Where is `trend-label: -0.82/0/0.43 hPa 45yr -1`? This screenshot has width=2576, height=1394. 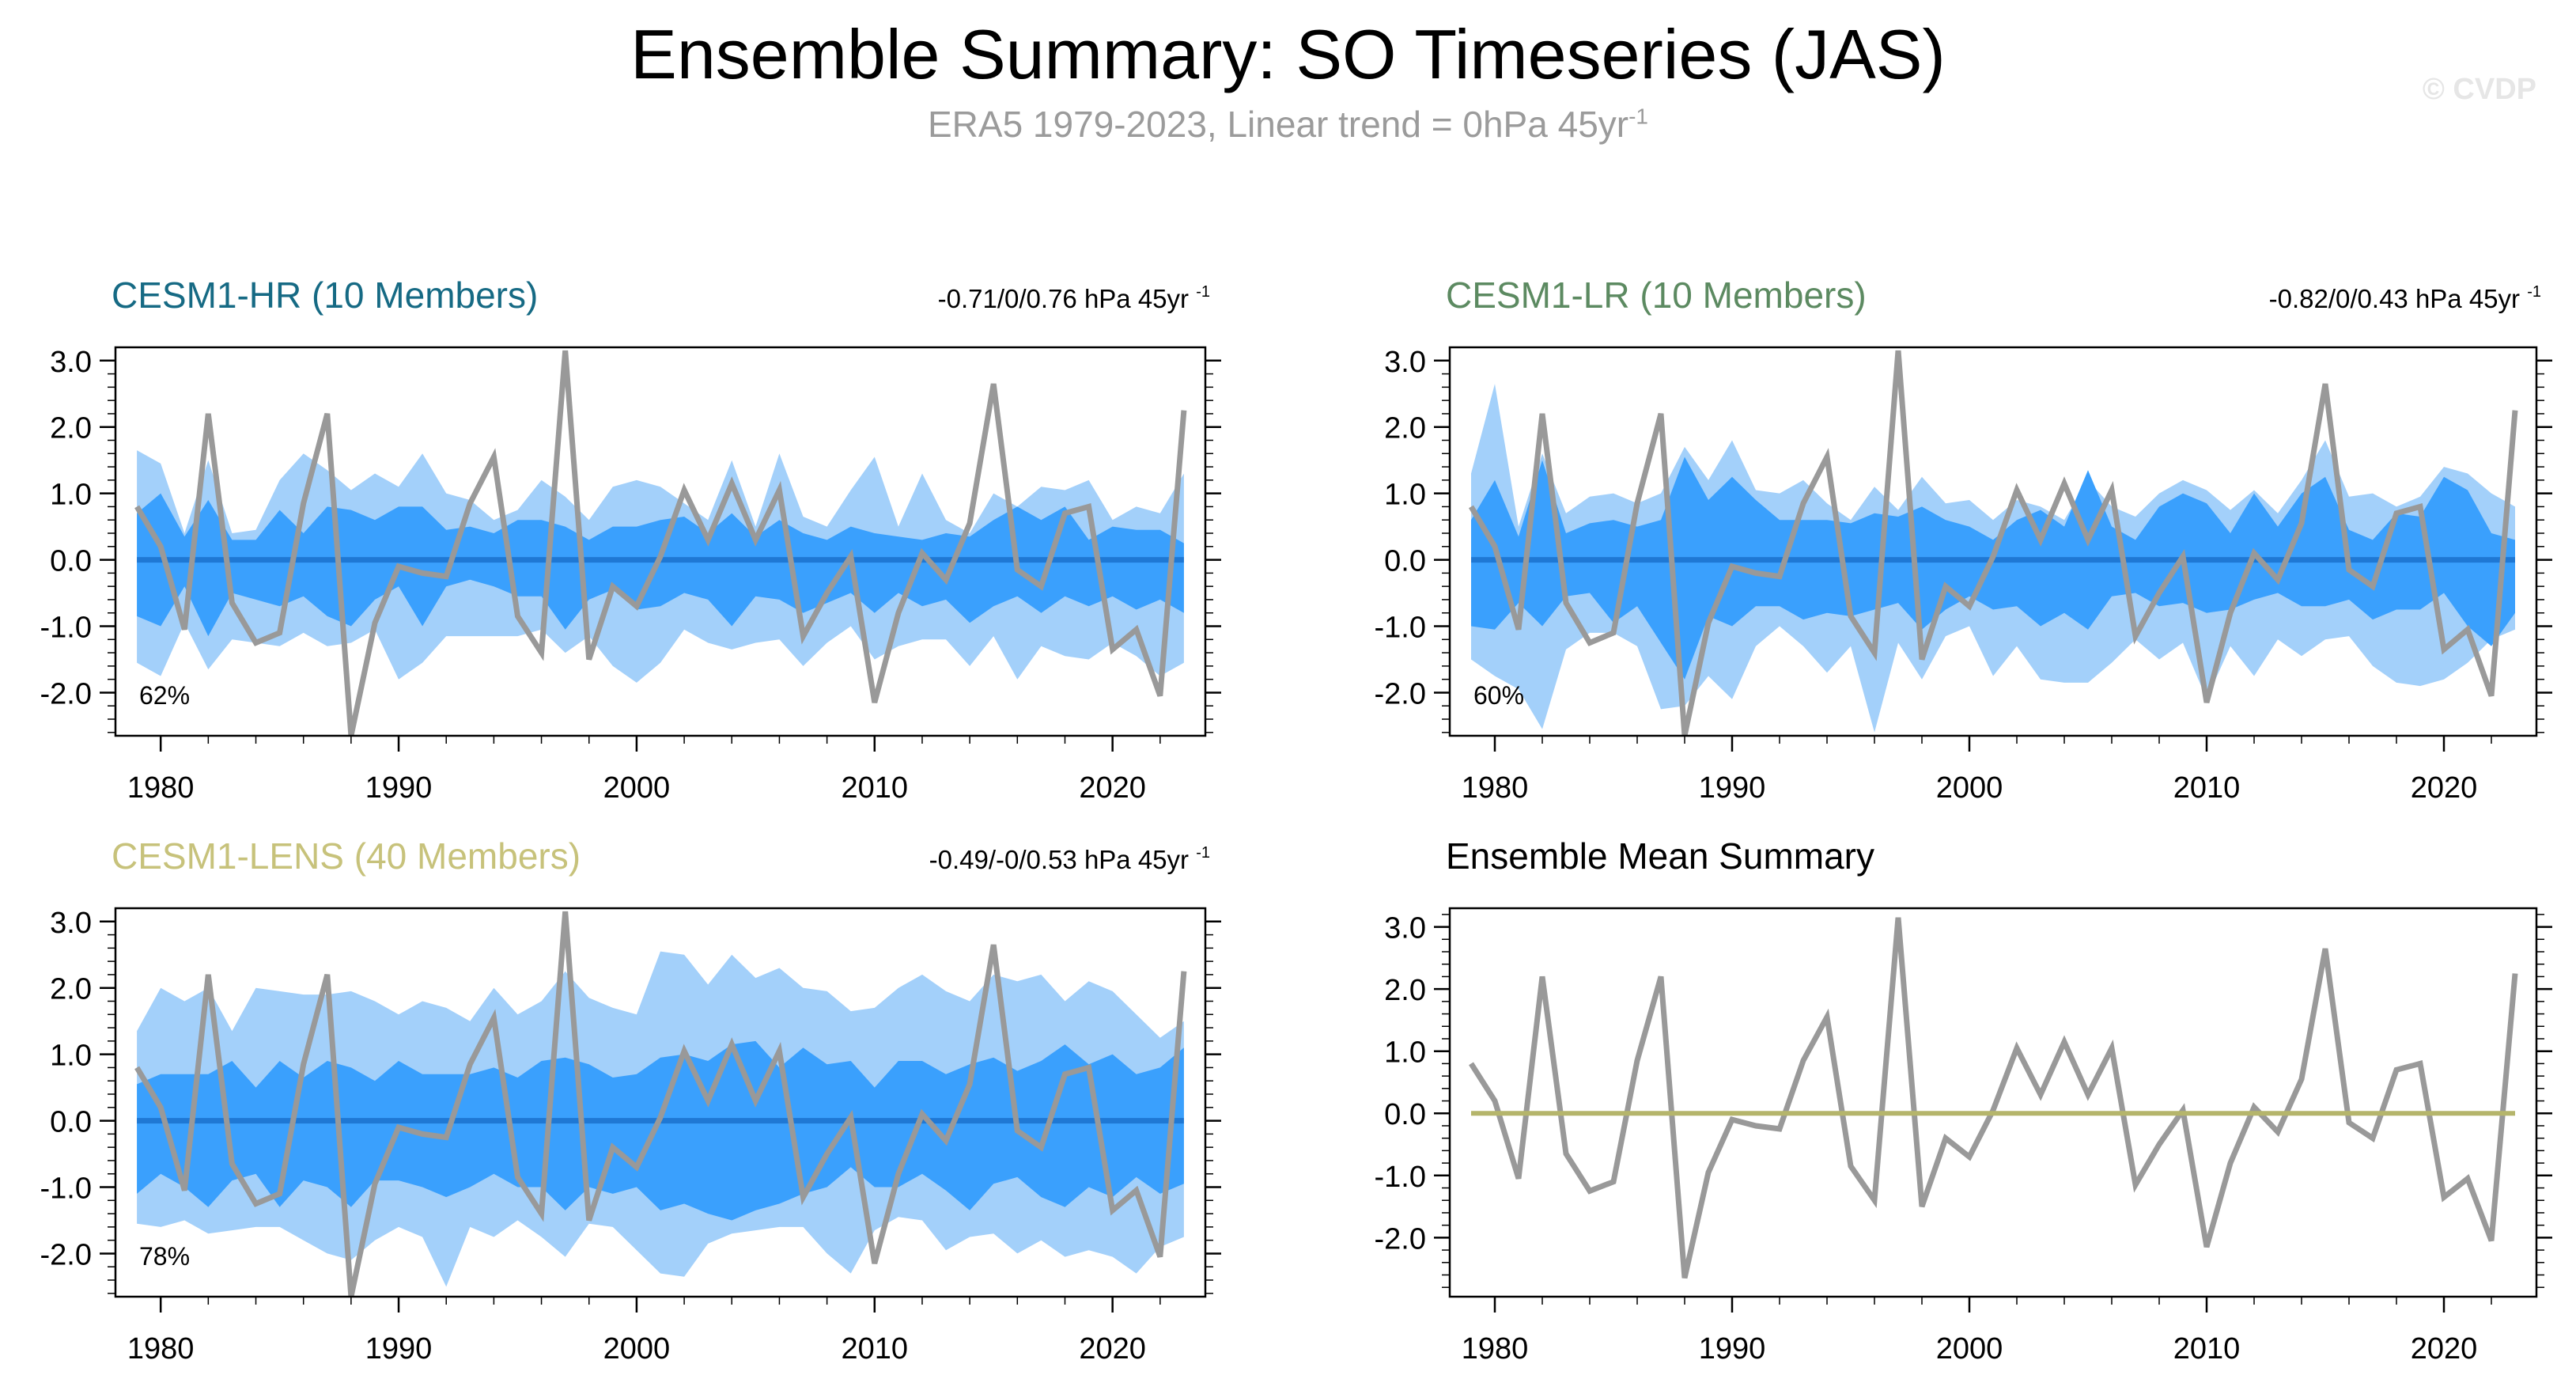 trend-label: -0.82/0/0.43 hPa 45yr -1 is located at coordinates (2405, 298).